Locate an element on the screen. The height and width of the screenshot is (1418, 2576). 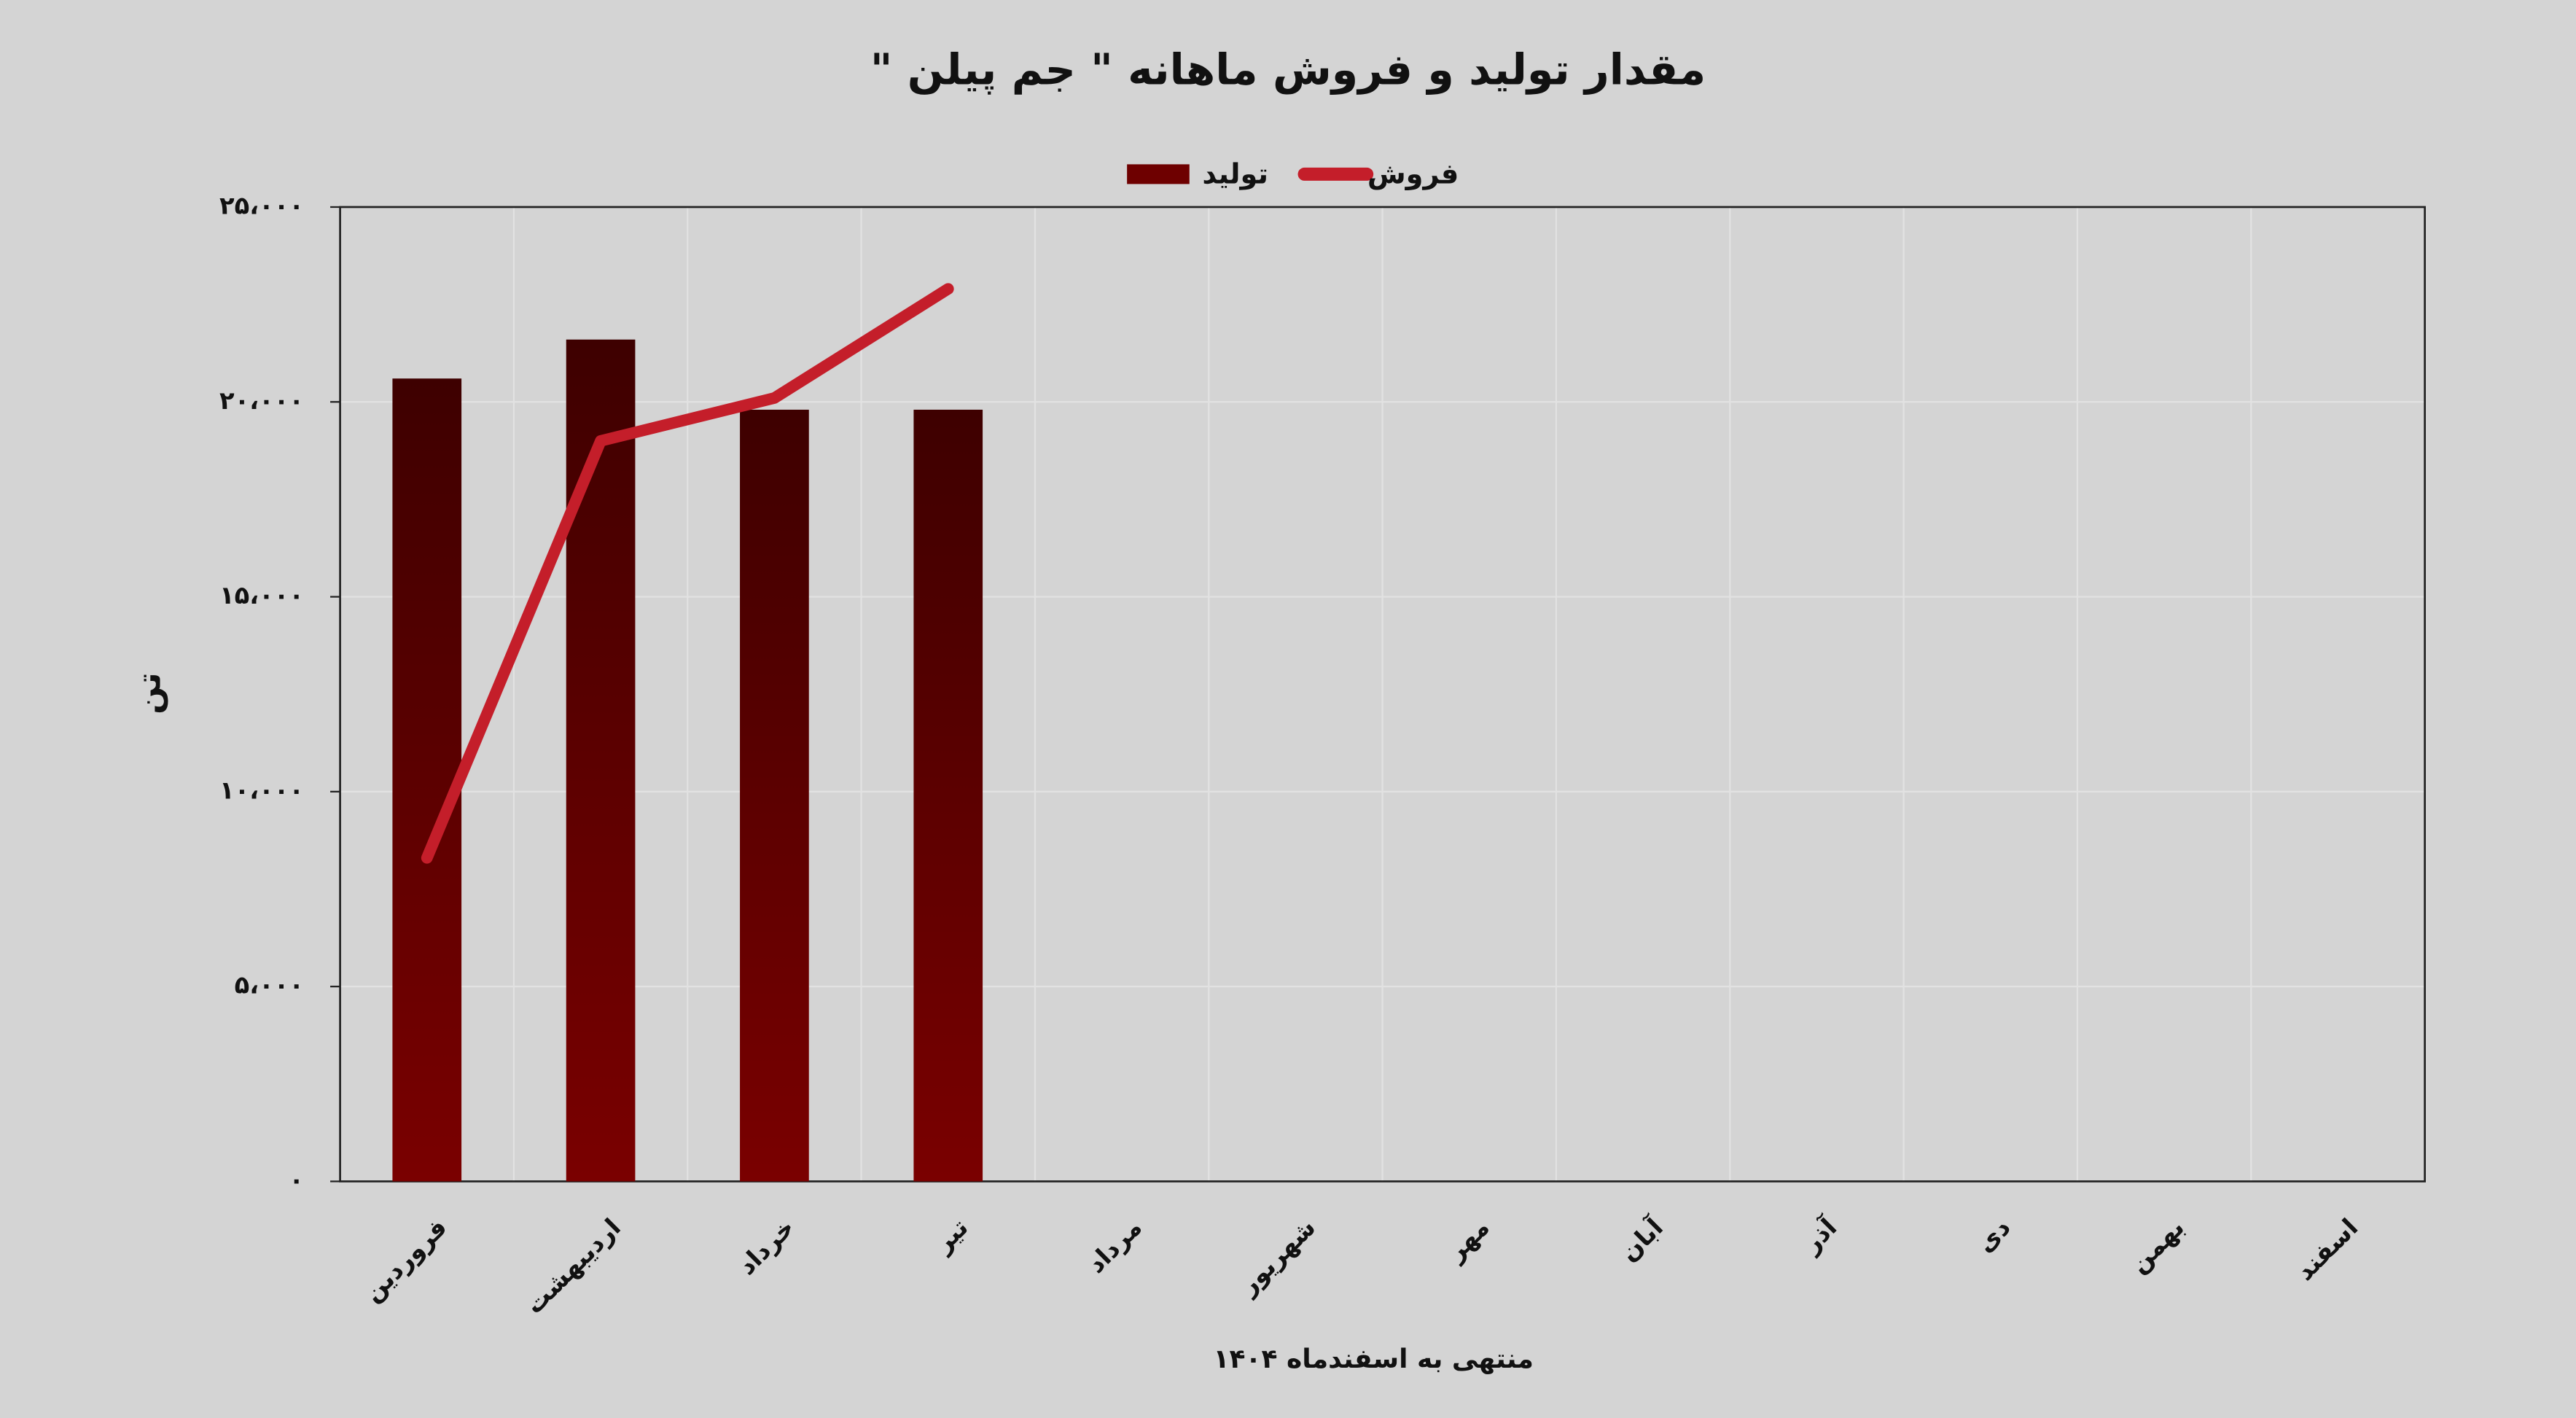
legend-label: تولید is located at coordinates (1235, 174).